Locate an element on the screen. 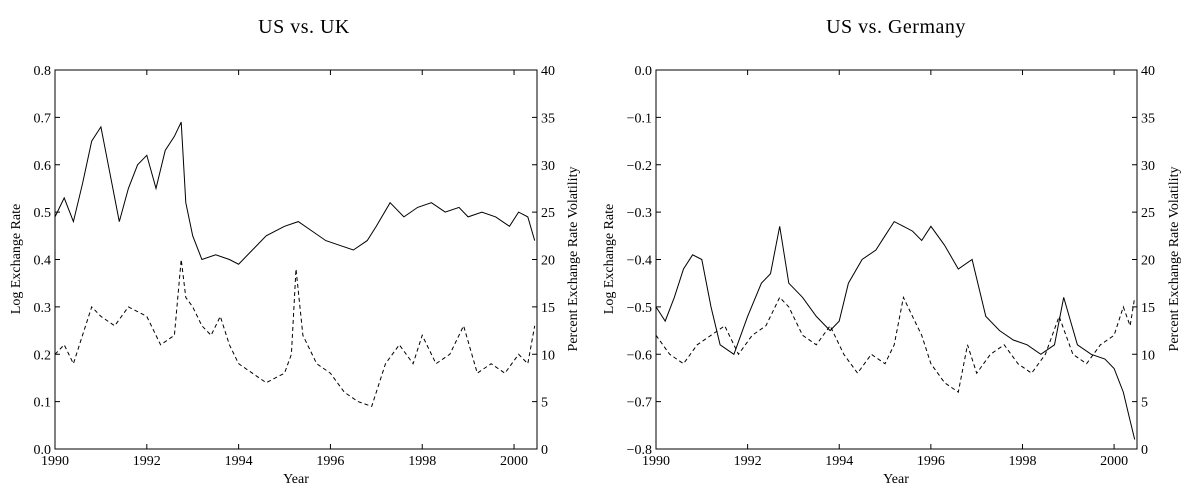 The image size is (1185, 485). chart-germany-ytick-label: −0.7 is located at coordinates (639, 403).